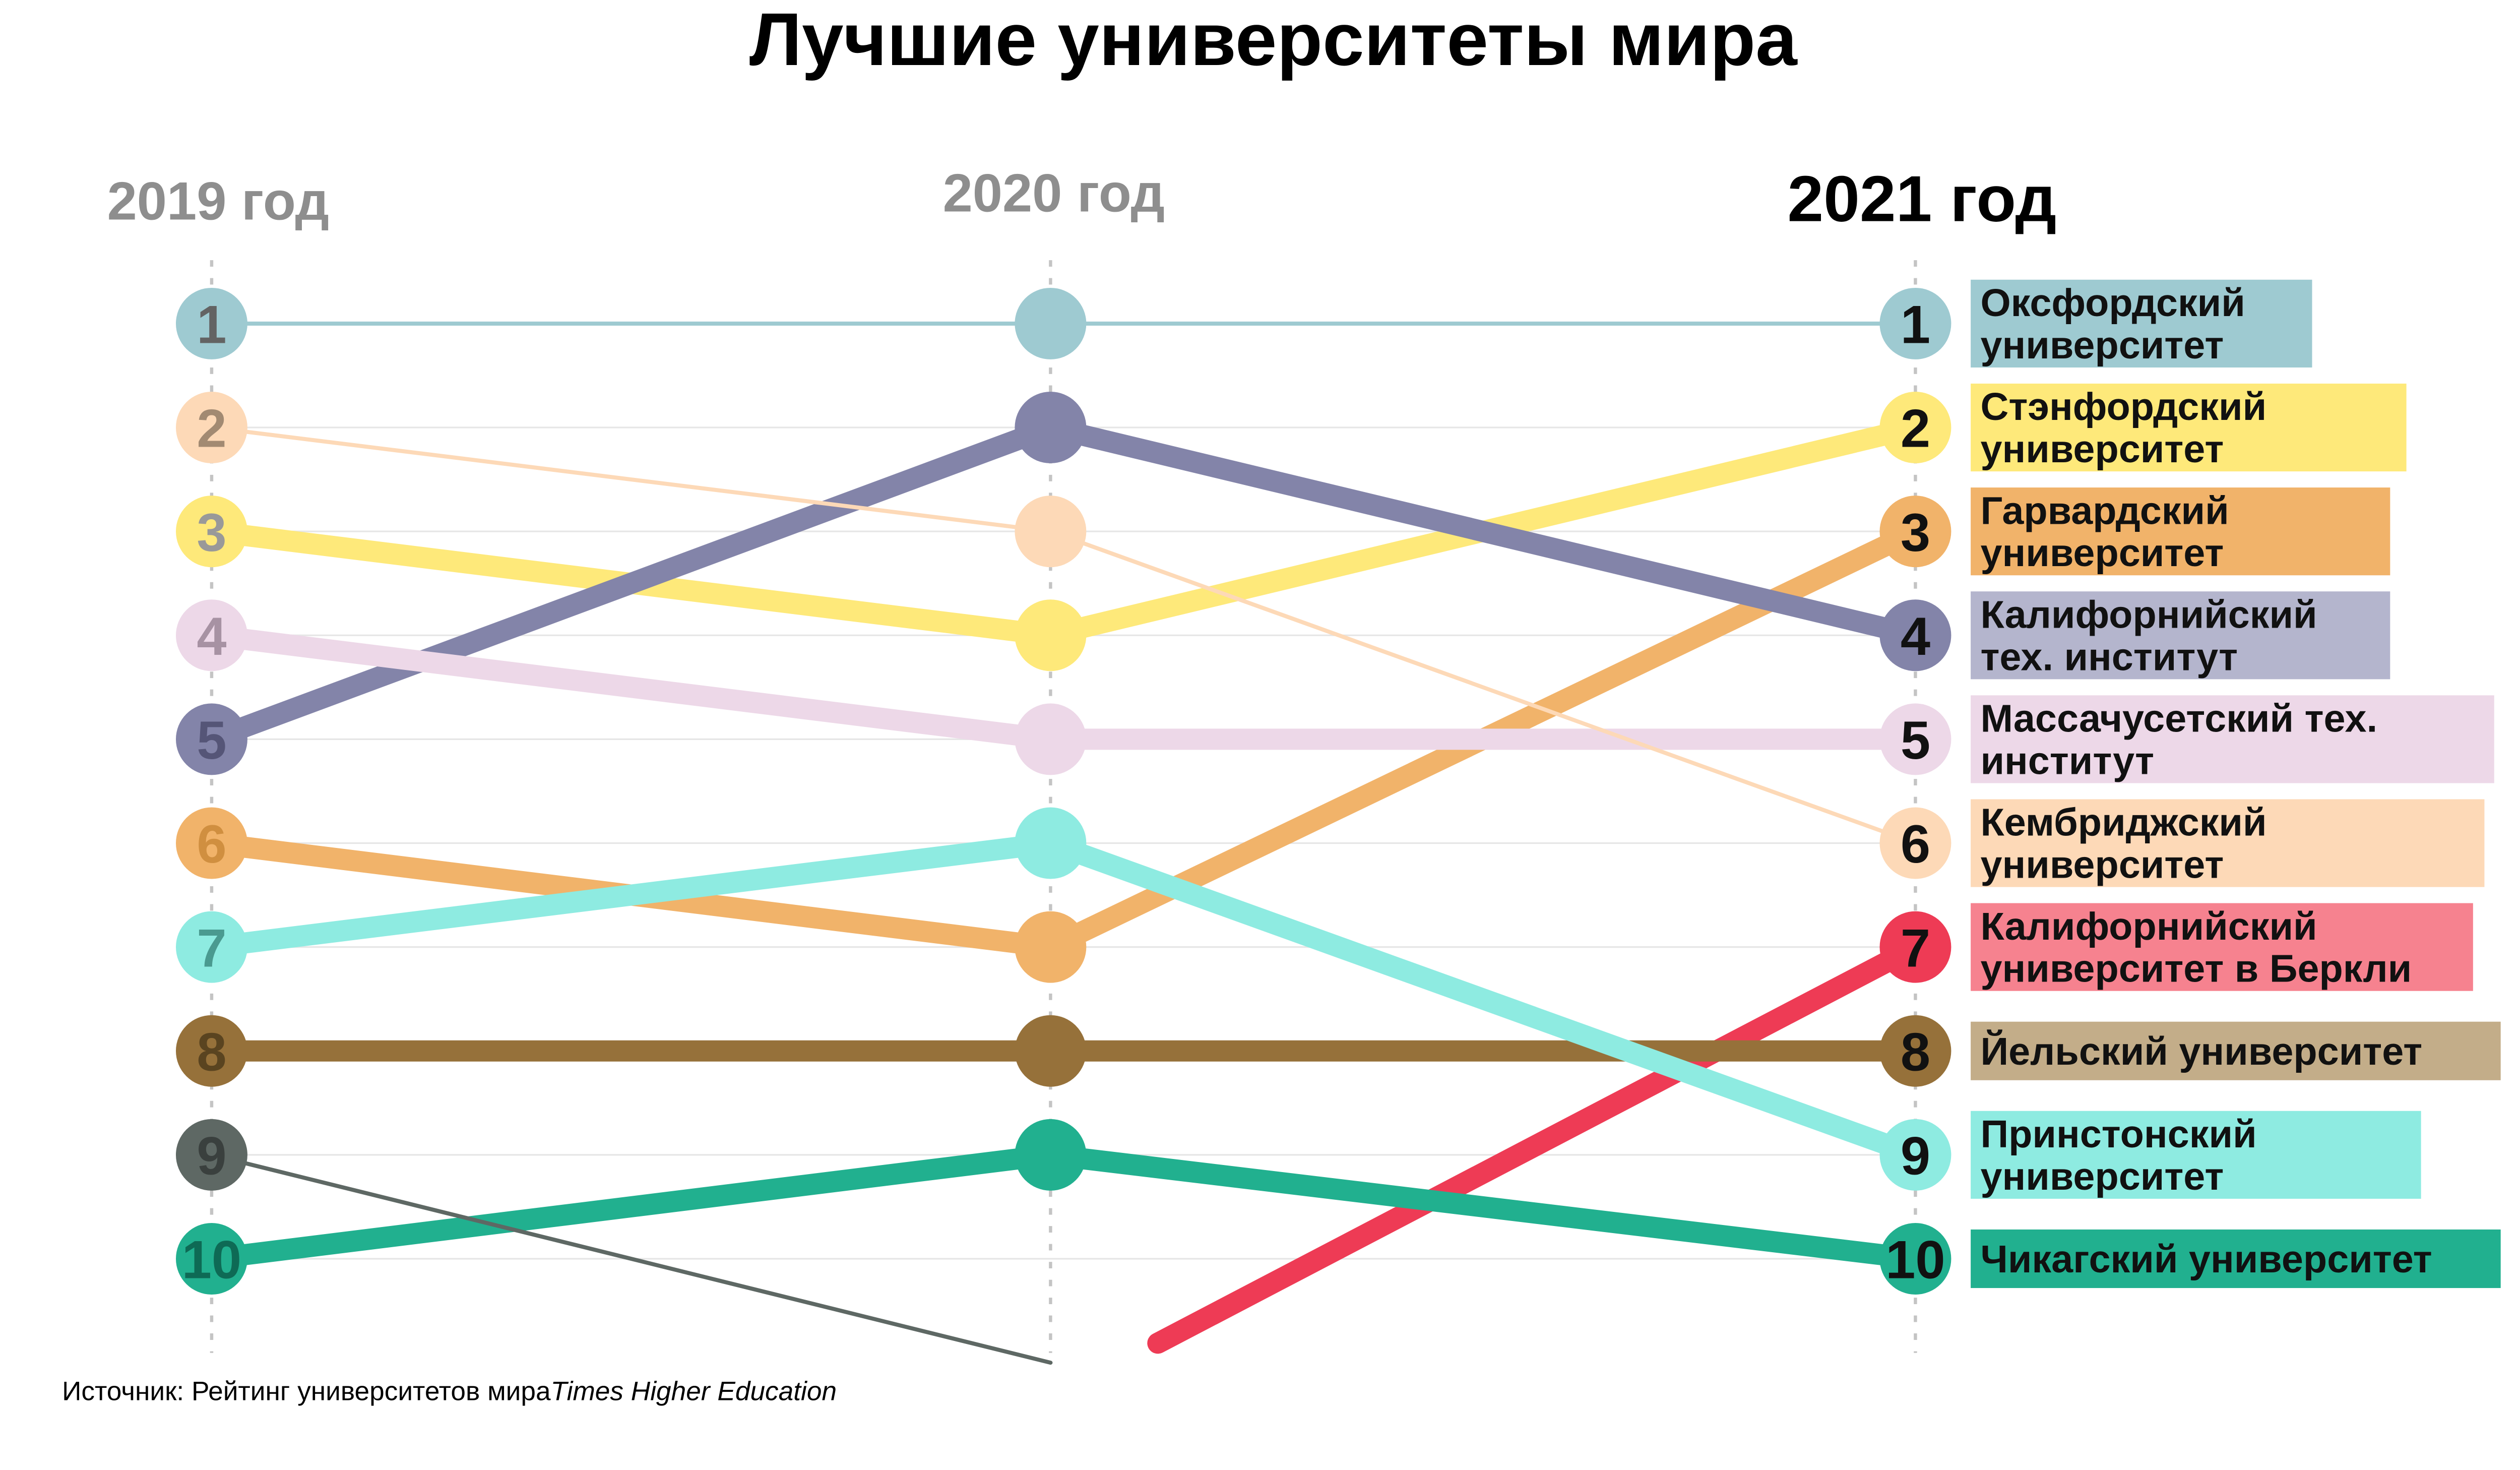 This screenshot has height=1470, width=2520. What do you see at coordinates (2123, 406) in the screenshot?
I see `university-label: Стэнфордский` at bounding box center [2123, 406].